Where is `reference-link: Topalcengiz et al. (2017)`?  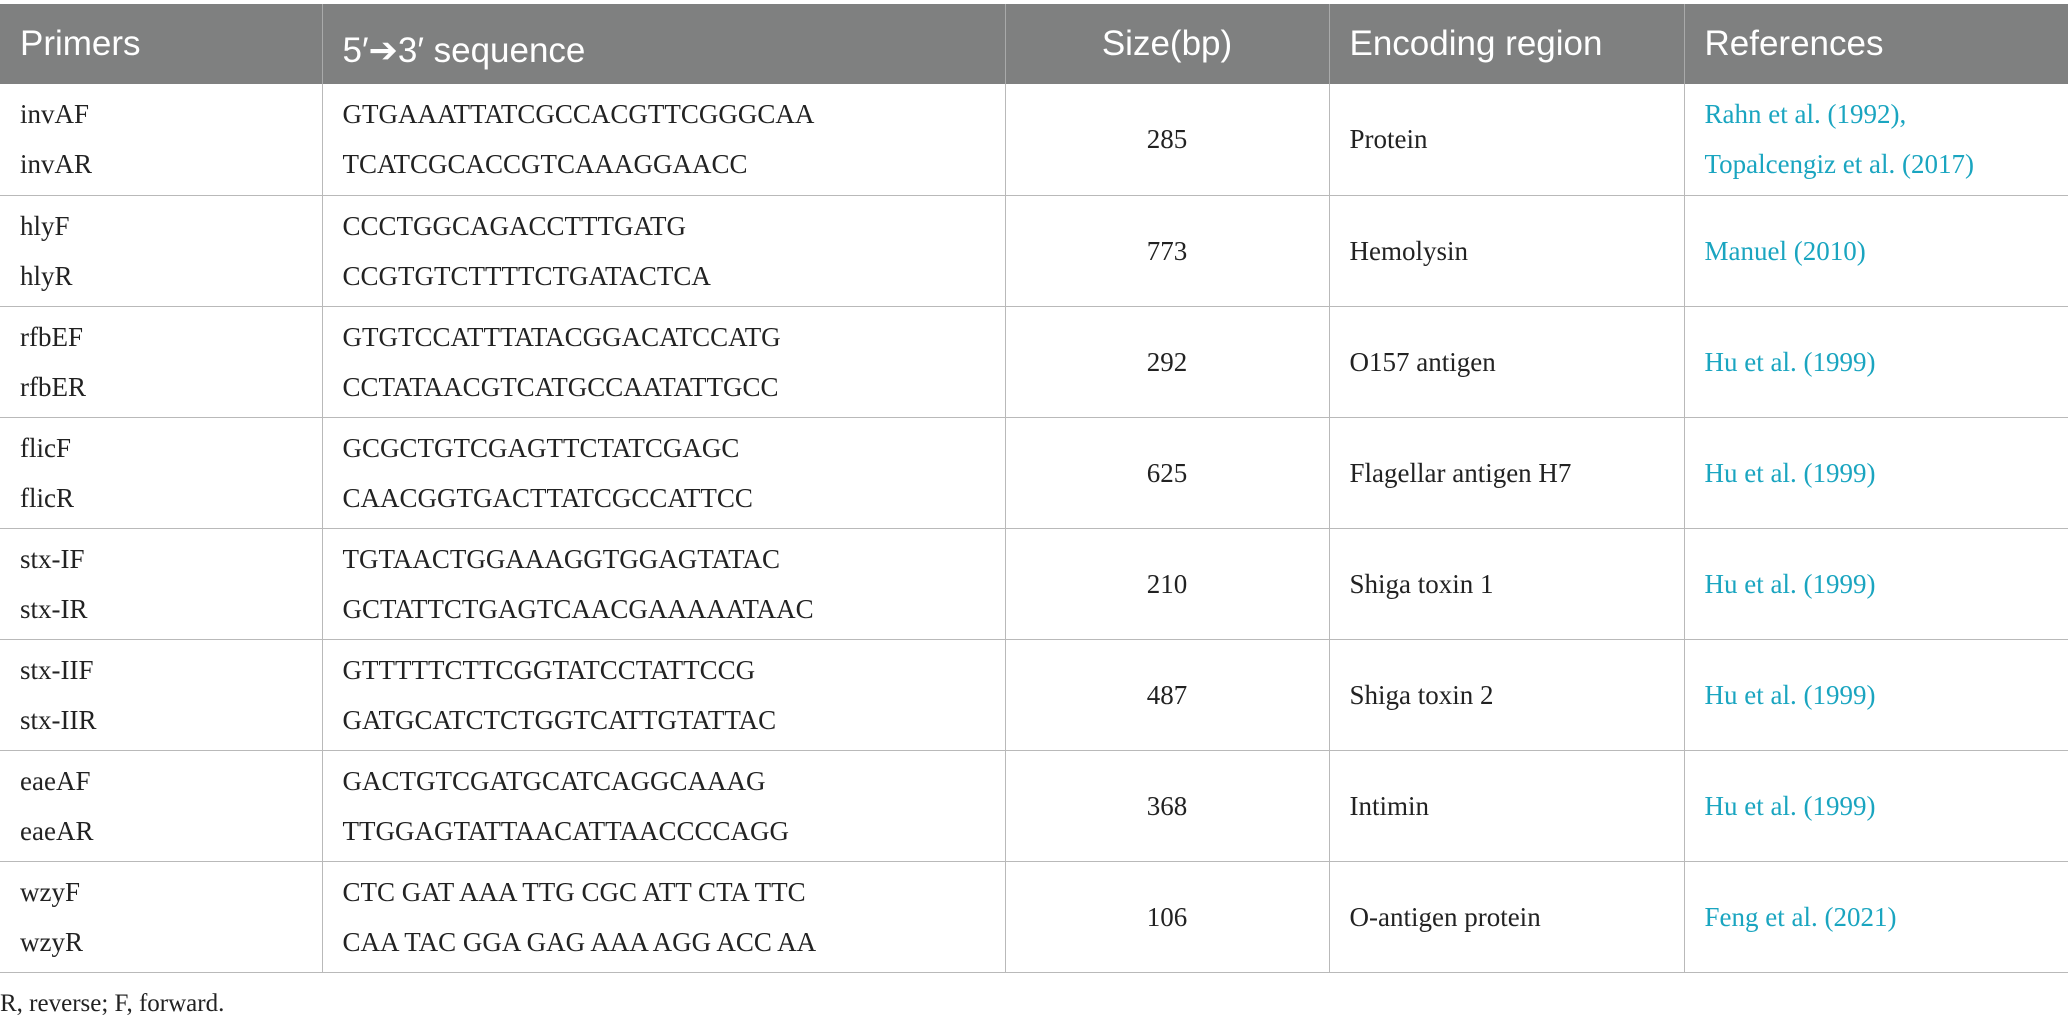 reference-link: Topalcengiz et al. (2017) is located at coordinates (1839, 164).